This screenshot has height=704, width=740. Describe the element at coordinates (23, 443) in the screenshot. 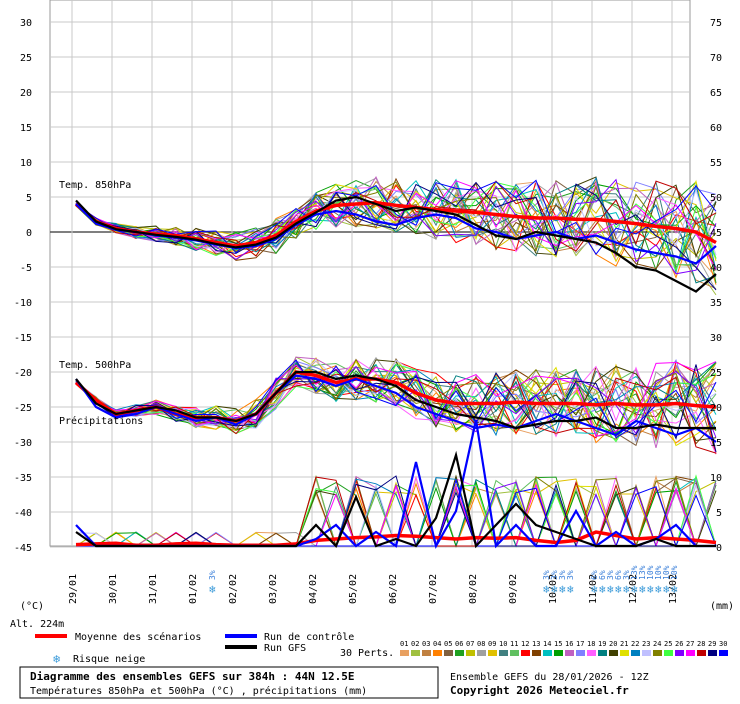

I see `left-tick-label: -30` at that location.